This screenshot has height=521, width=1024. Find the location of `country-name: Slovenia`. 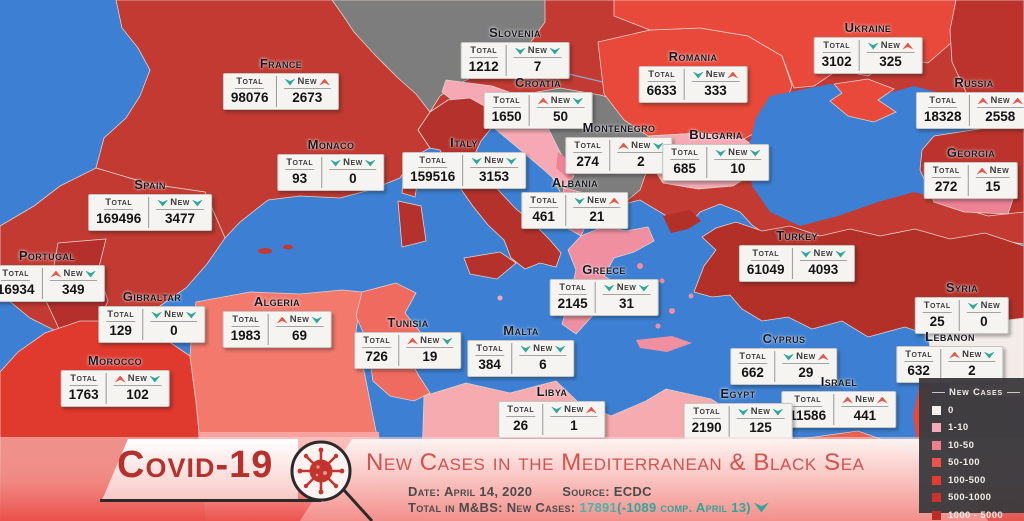

country-name: Slovenia is located at coordinates (515, 32).